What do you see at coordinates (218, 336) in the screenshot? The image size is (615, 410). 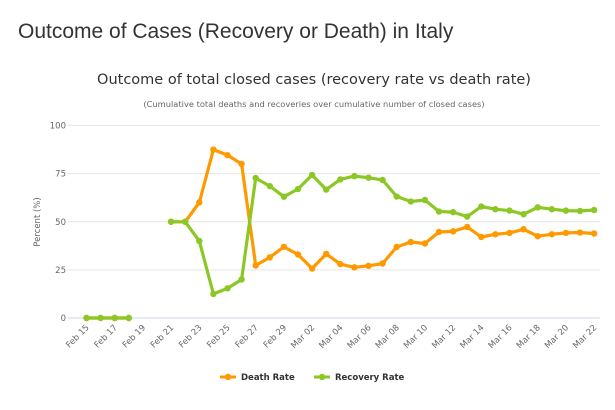 I see `x-tick-label: Feb 25` at bounding box center [218, 336].